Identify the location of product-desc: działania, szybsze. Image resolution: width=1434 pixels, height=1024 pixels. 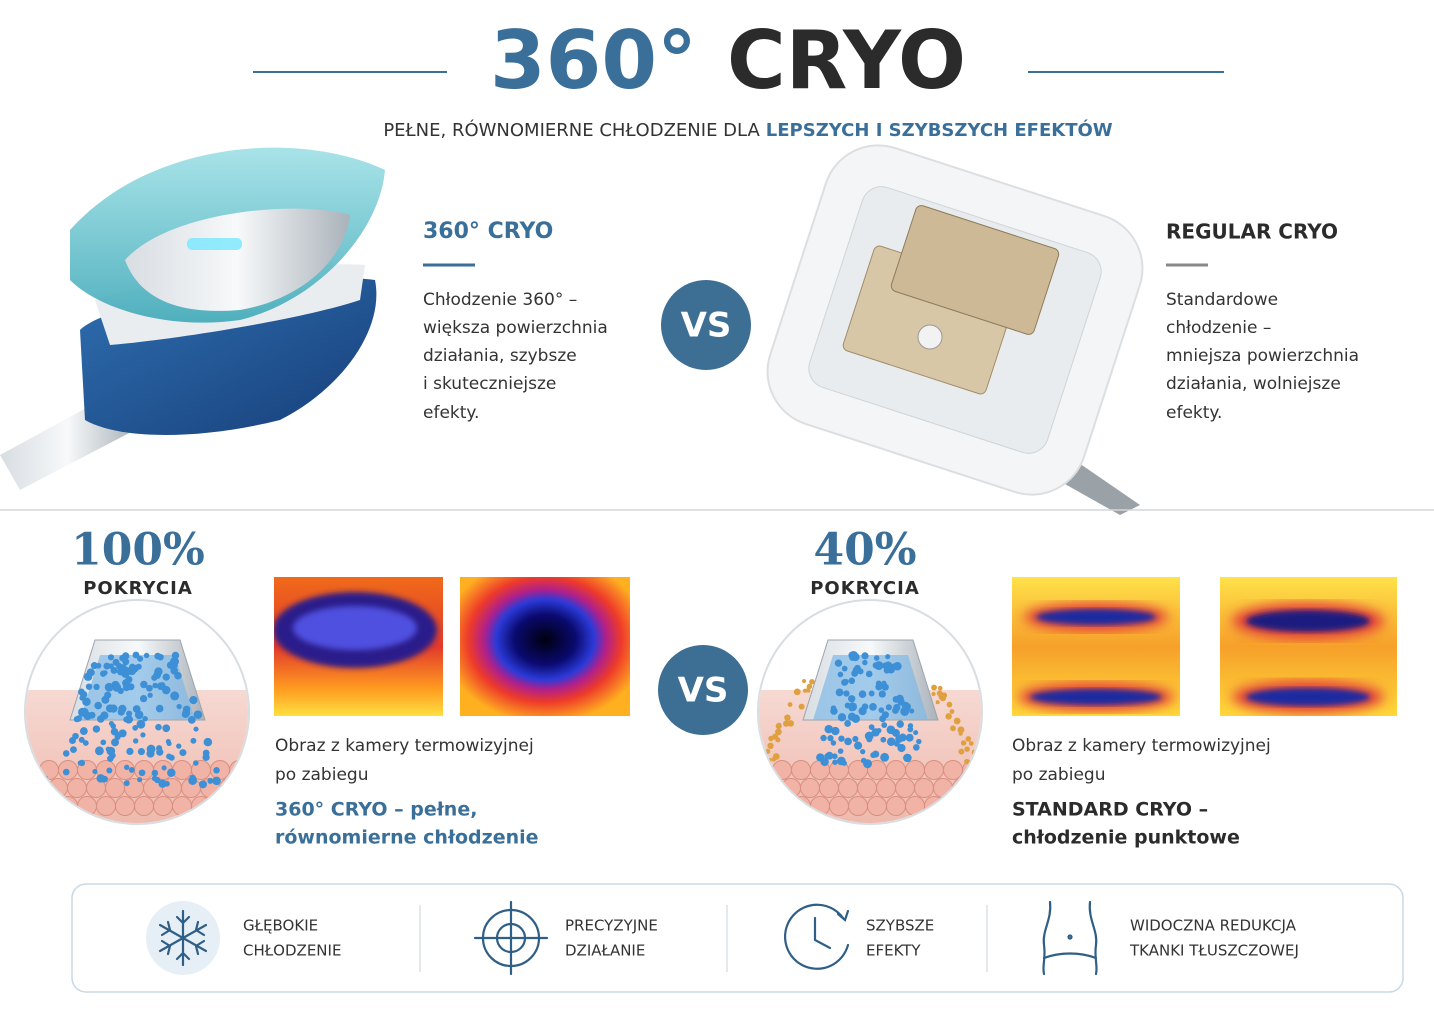
(500, 356).